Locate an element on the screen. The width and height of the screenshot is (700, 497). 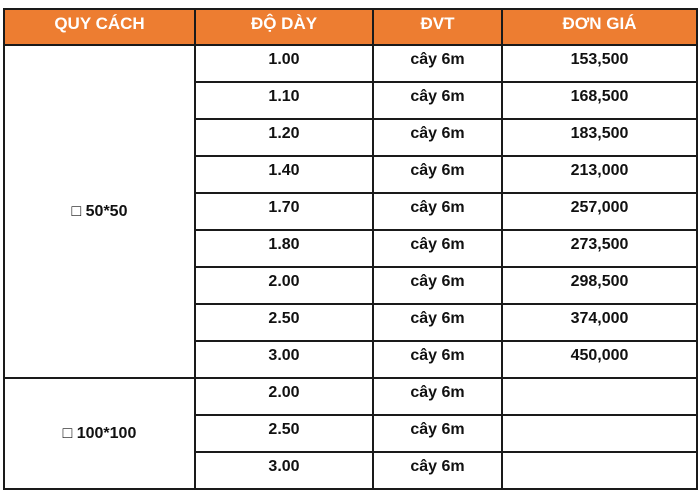
price-cell: 257,000 is located at coordinates (599, 211).